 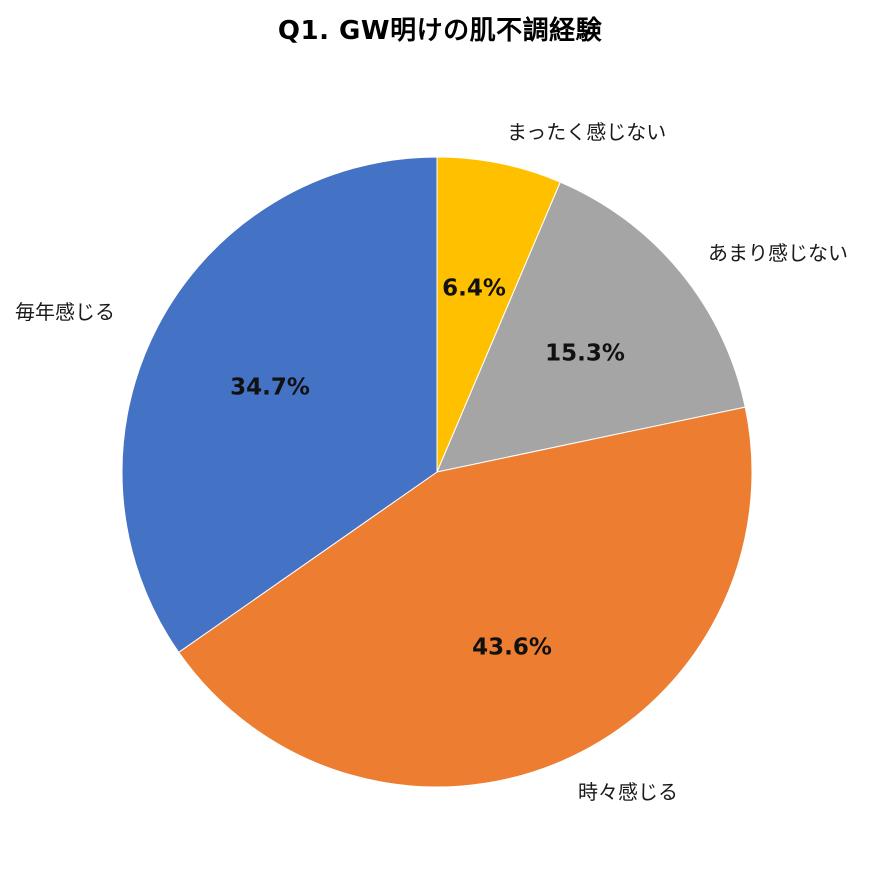 I want to click on category-label-mattaku: まったく感じない, so click(x=587, y=132).